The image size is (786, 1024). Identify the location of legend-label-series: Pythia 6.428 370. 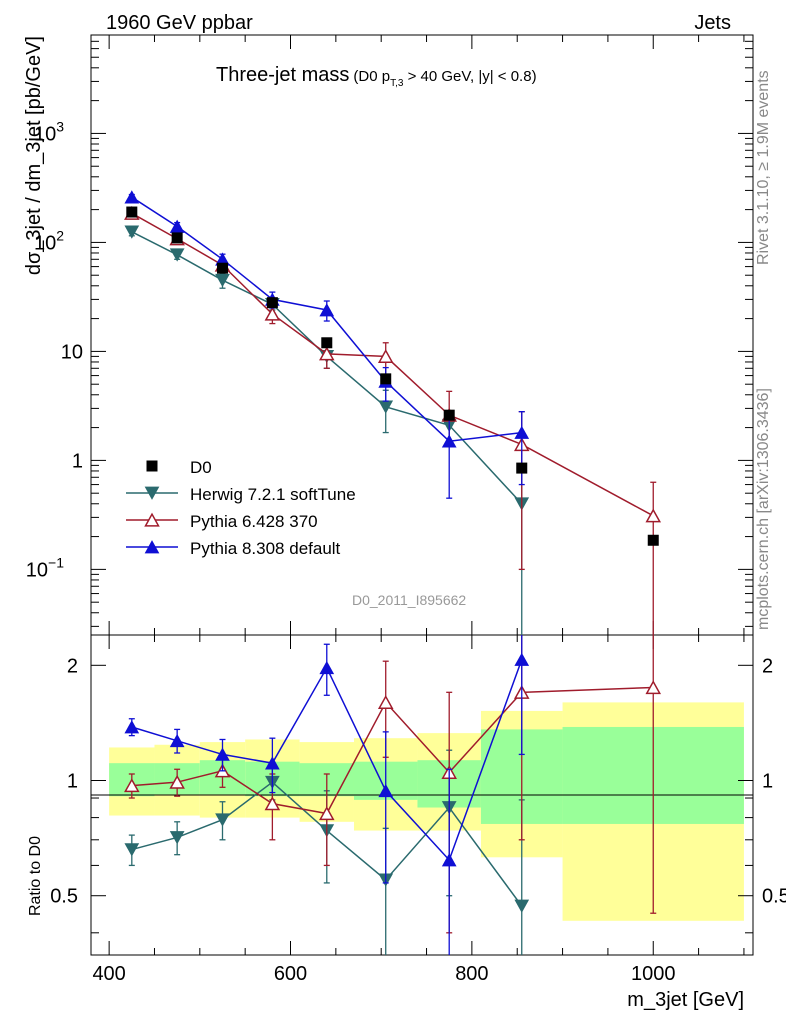
(254, 521).